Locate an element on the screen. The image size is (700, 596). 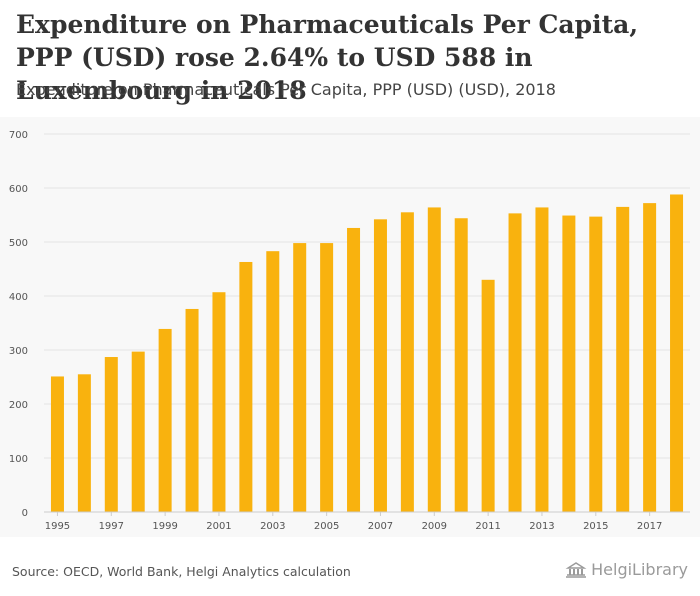
bar-2001 is located at coordinates (219, 402).